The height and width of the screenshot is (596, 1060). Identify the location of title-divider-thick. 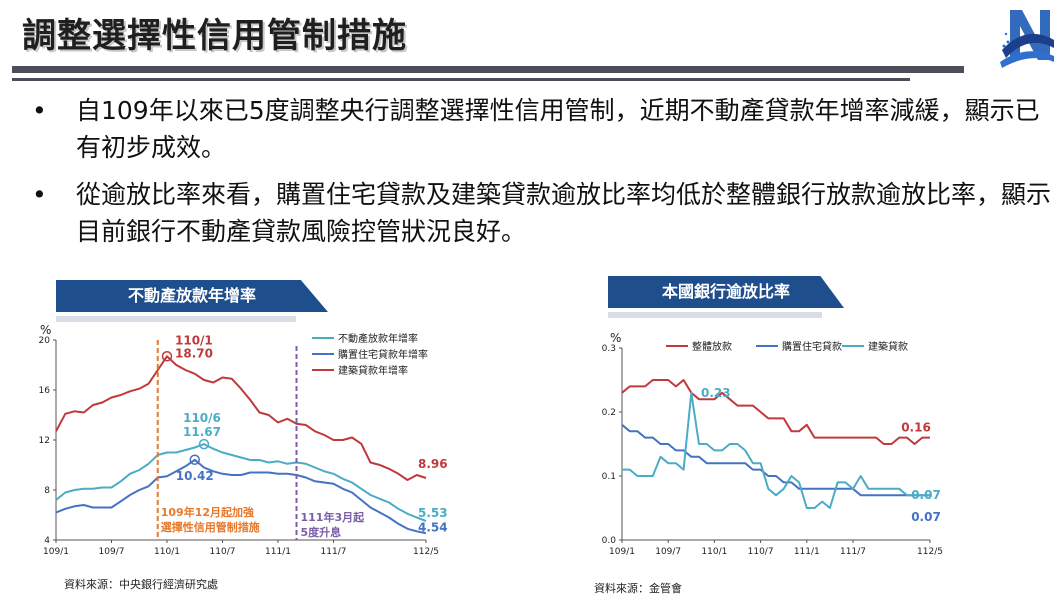
(488, 69).